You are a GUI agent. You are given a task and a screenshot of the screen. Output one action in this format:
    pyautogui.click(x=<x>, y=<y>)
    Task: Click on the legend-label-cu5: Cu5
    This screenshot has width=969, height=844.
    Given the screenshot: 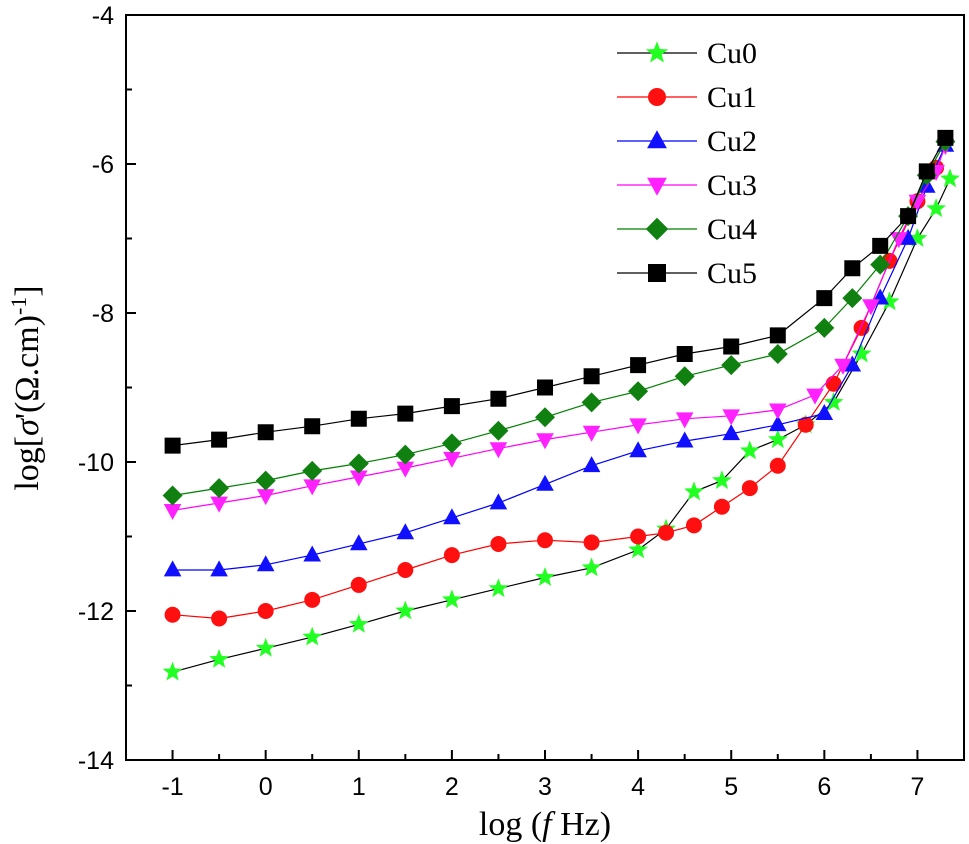 What is the action you would take?
    pyautogui.click(x=732, y=273)
    